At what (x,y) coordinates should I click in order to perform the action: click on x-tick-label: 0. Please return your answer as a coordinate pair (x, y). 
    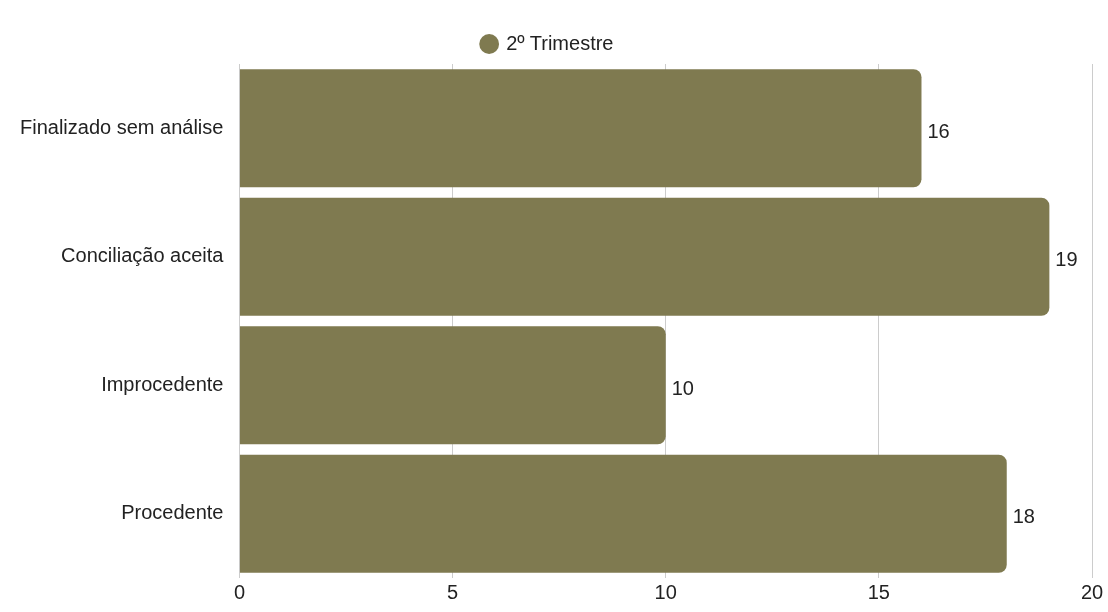
    Looking at the image, I should click on (239, 591).